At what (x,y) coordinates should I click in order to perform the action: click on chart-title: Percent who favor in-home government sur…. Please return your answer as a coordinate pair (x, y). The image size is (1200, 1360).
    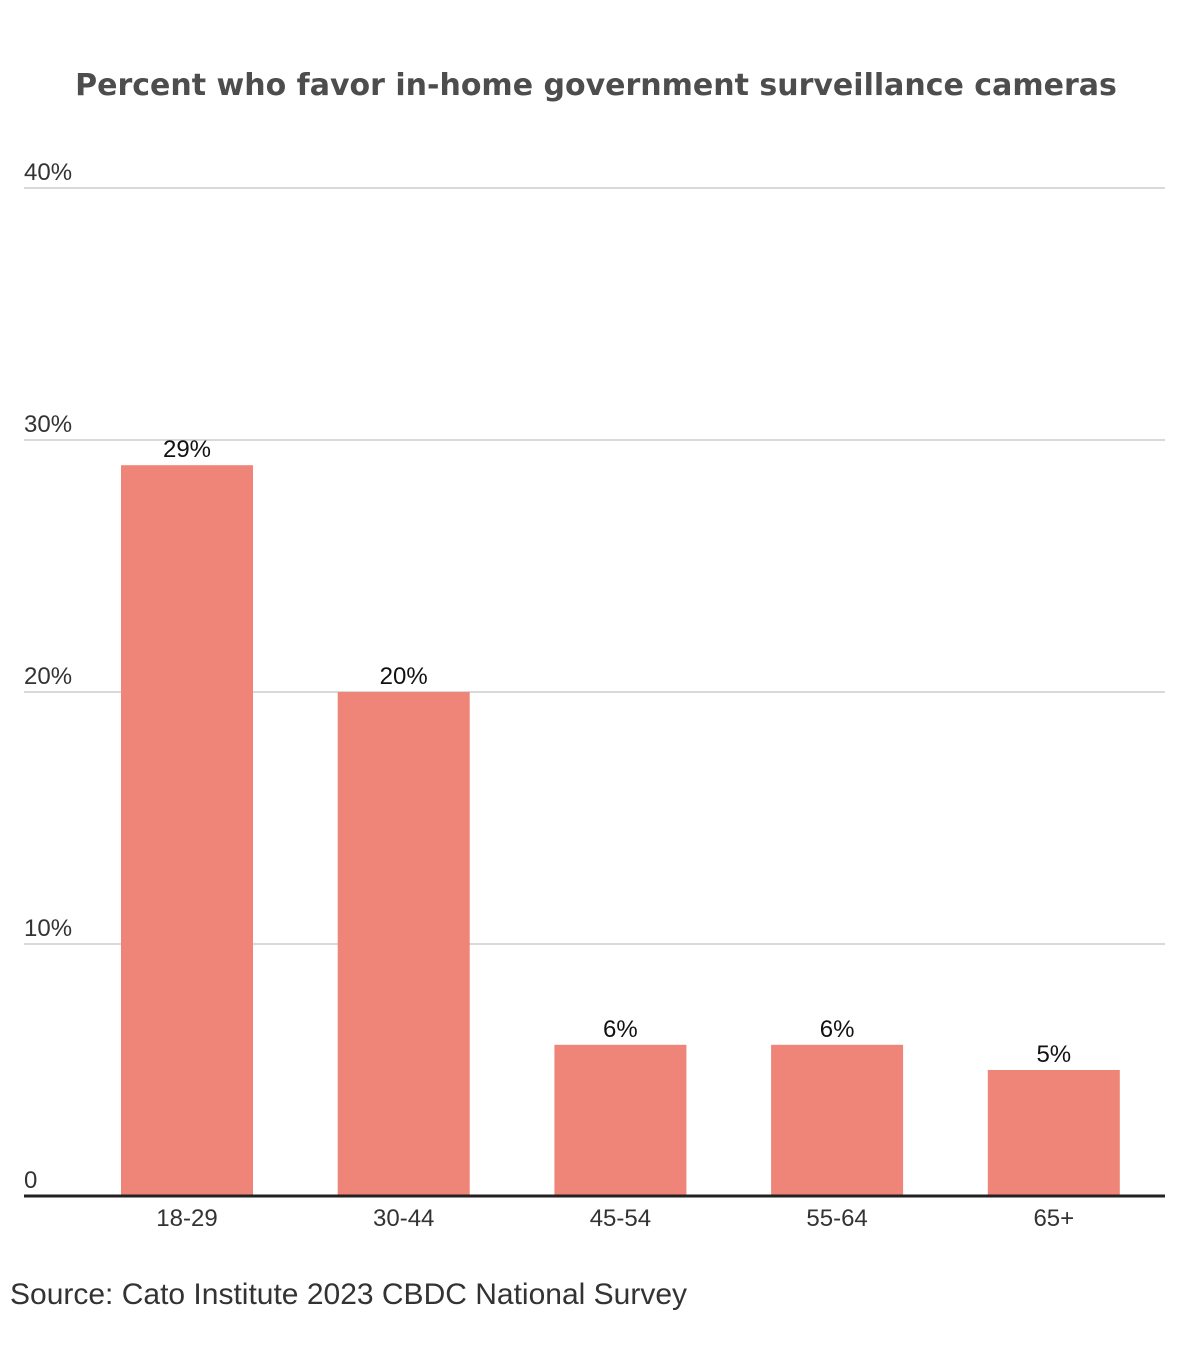
    Looking at the image, I should click on (596, 85).